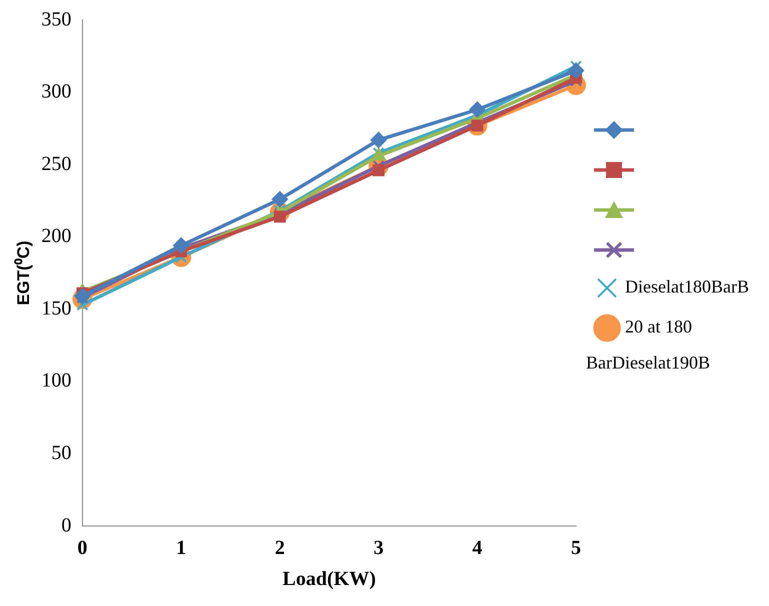 The height and width of the screenshot is (606, 769). What do you see at coordinates (181, 548) in the screenshot?
I see `x-tick-label: 1` at bounding box center [181, 548].